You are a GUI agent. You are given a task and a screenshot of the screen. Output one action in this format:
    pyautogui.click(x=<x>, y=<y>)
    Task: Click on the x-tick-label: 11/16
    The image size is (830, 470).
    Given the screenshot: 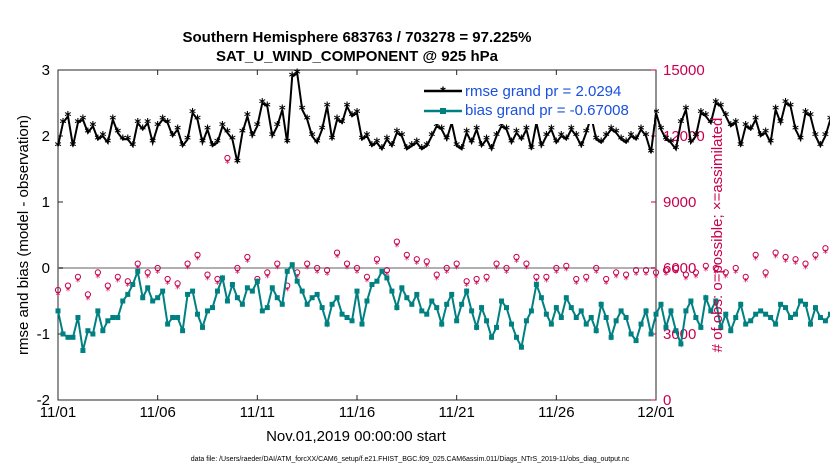 What is the action you would take?
    pyautogui.click(x=357, y=412)
    